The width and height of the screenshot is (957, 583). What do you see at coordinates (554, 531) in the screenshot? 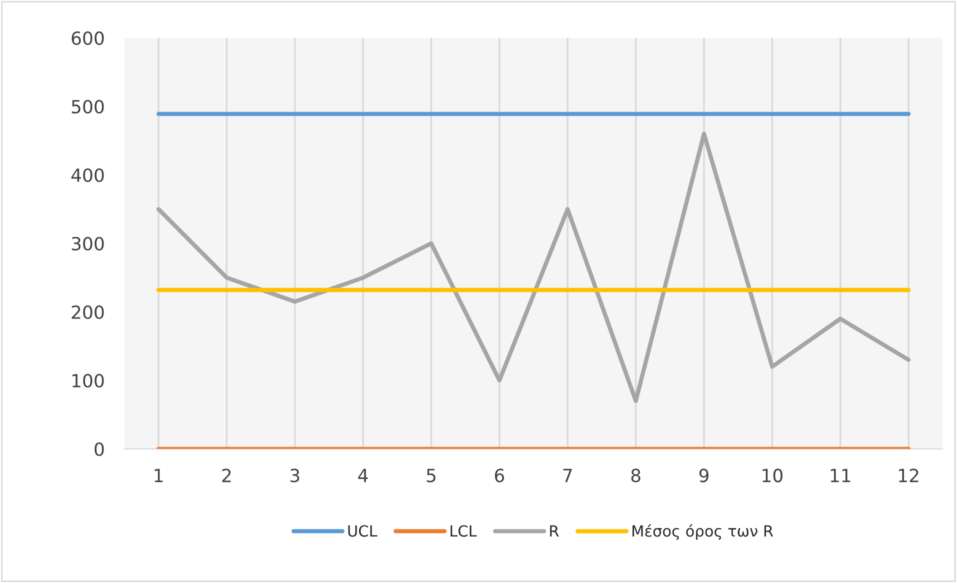
I see `legend-label: R` at bounding box center [554, 531].